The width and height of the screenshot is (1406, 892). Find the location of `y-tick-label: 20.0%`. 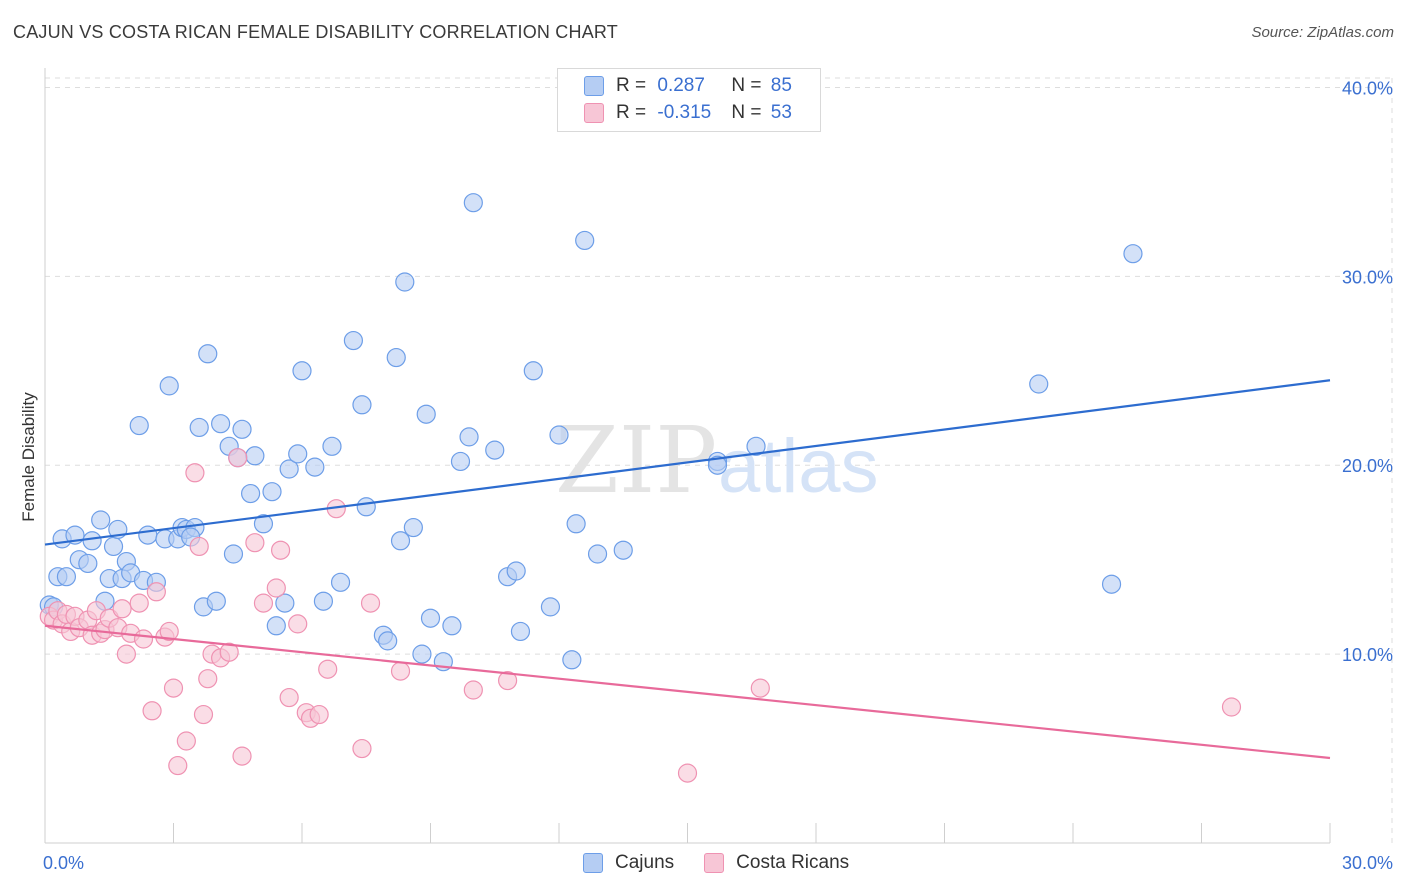

y-tick-label: 20.0% is located at coordinates (1367, 466).